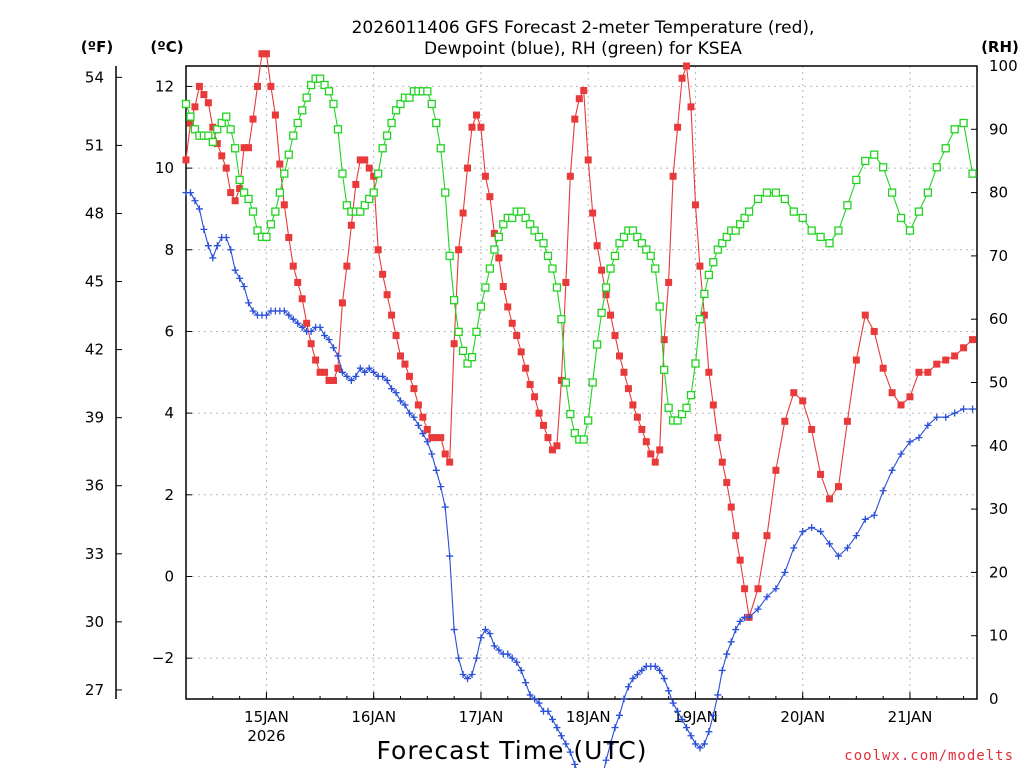 The height and width of the screenshot is (768, 1024). I want to click on chart-title-line2: Dewpoint (blue), RH (green) for KSEA, so click(583, 49).